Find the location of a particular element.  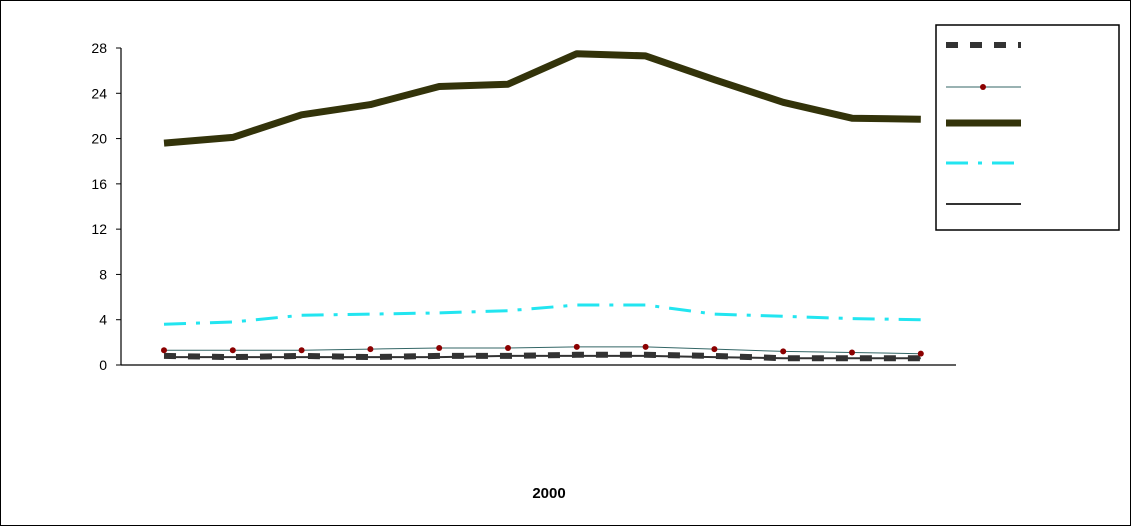

series-4-line is located at coordinates (542, 314).